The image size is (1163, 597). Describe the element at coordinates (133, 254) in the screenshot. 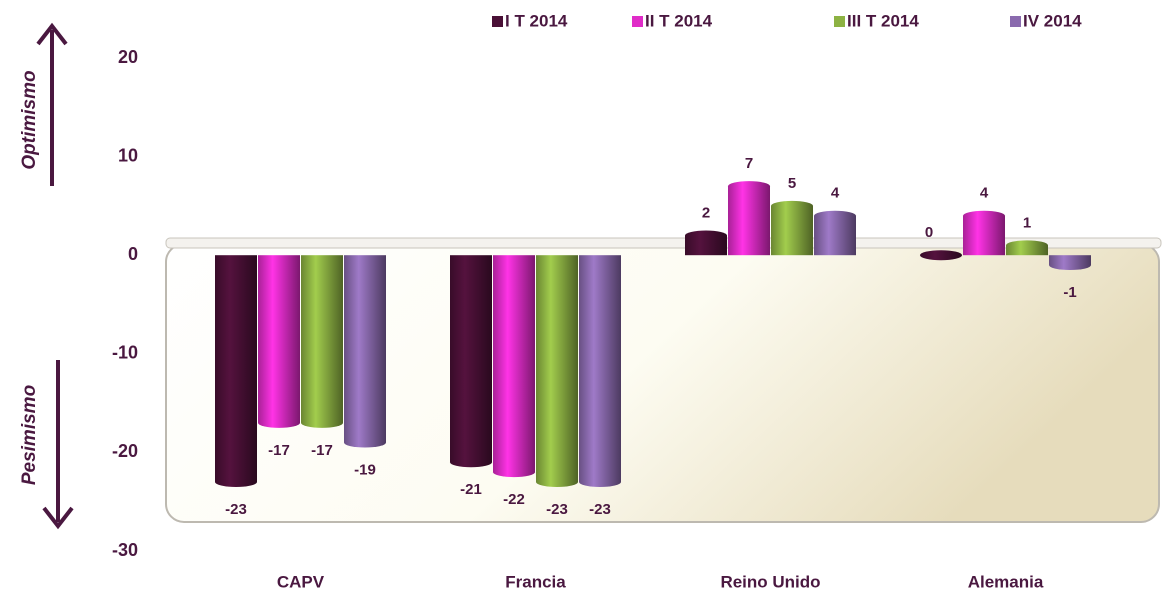

I see `y-tick-label: 0` at that location.